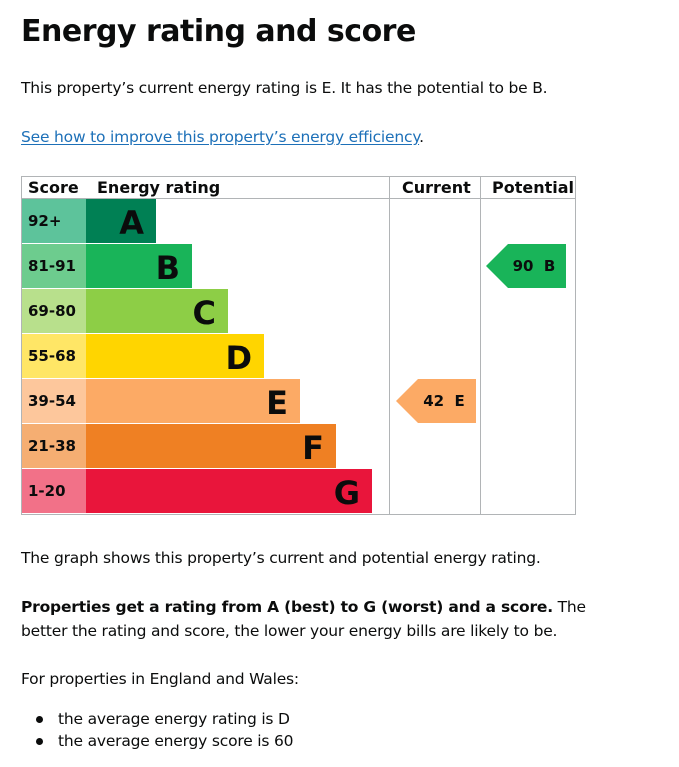  What do you see at coordinates (157, 311) in the screenshot?
I see `band-bar-c: C` at bounding box center [157, 311].